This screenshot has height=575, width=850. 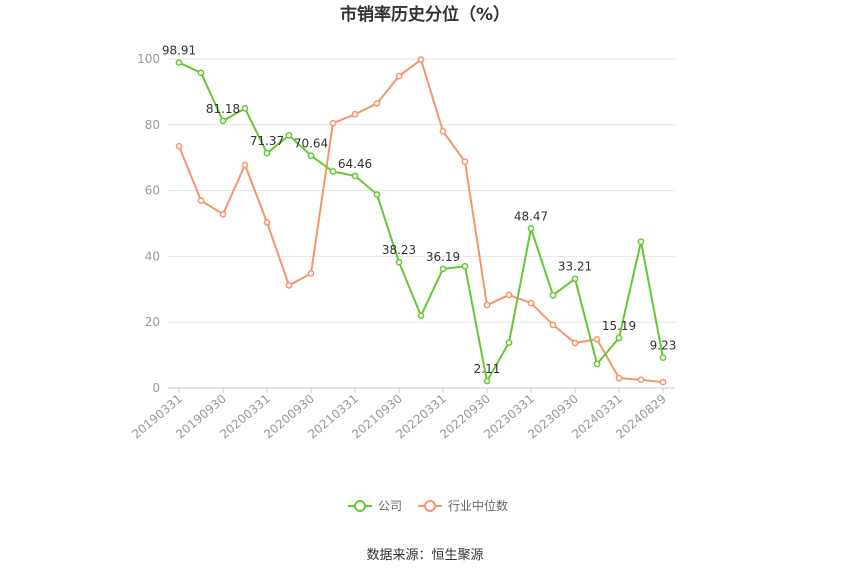 I want to click on legend-label: 公司, so click(x=390, y=506).